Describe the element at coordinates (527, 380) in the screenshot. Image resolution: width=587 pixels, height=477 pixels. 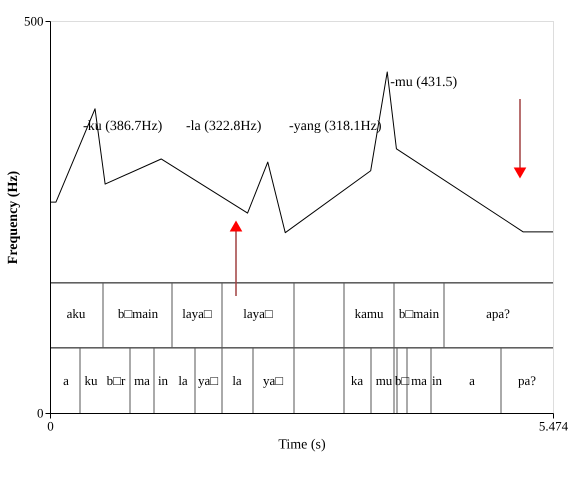
I see `annotation: pa?` at that location.